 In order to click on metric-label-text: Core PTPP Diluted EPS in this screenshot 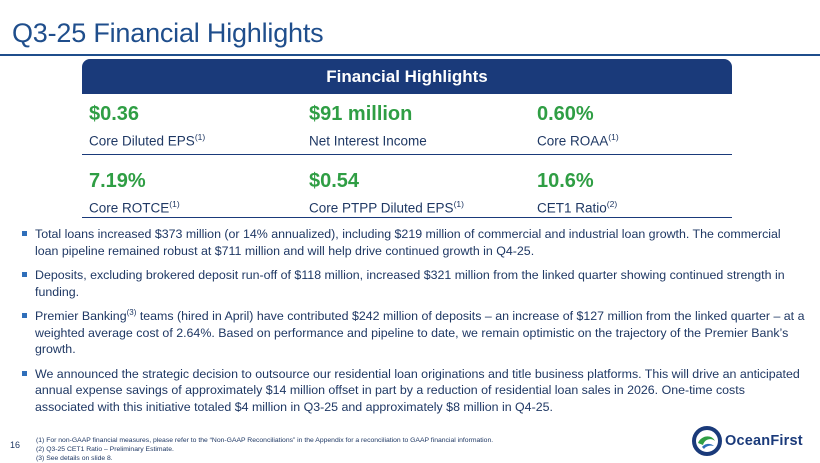, I will do `click(381, 208)`.